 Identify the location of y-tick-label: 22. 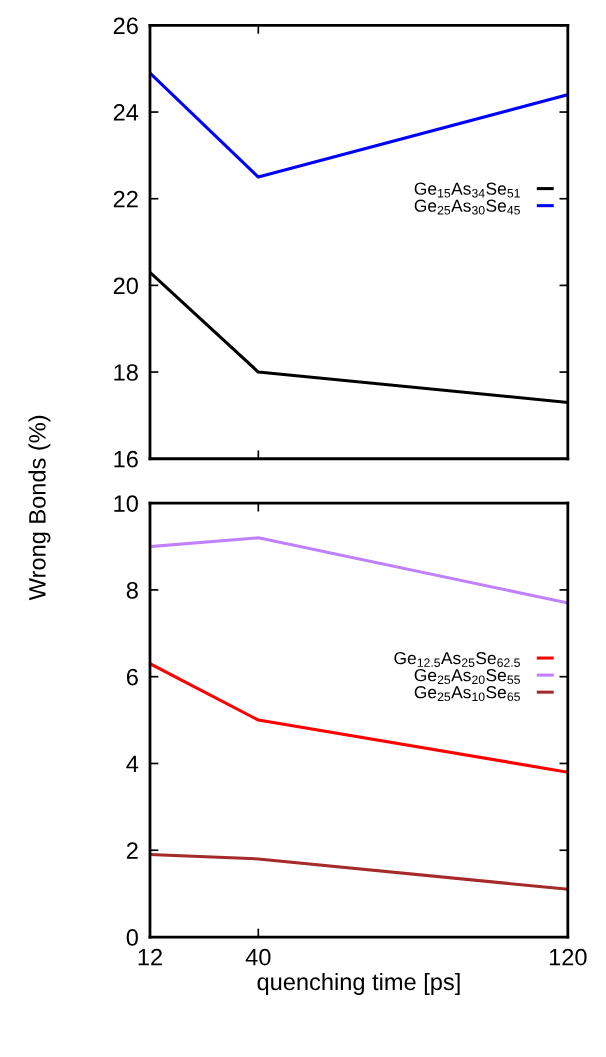
(125, 199).